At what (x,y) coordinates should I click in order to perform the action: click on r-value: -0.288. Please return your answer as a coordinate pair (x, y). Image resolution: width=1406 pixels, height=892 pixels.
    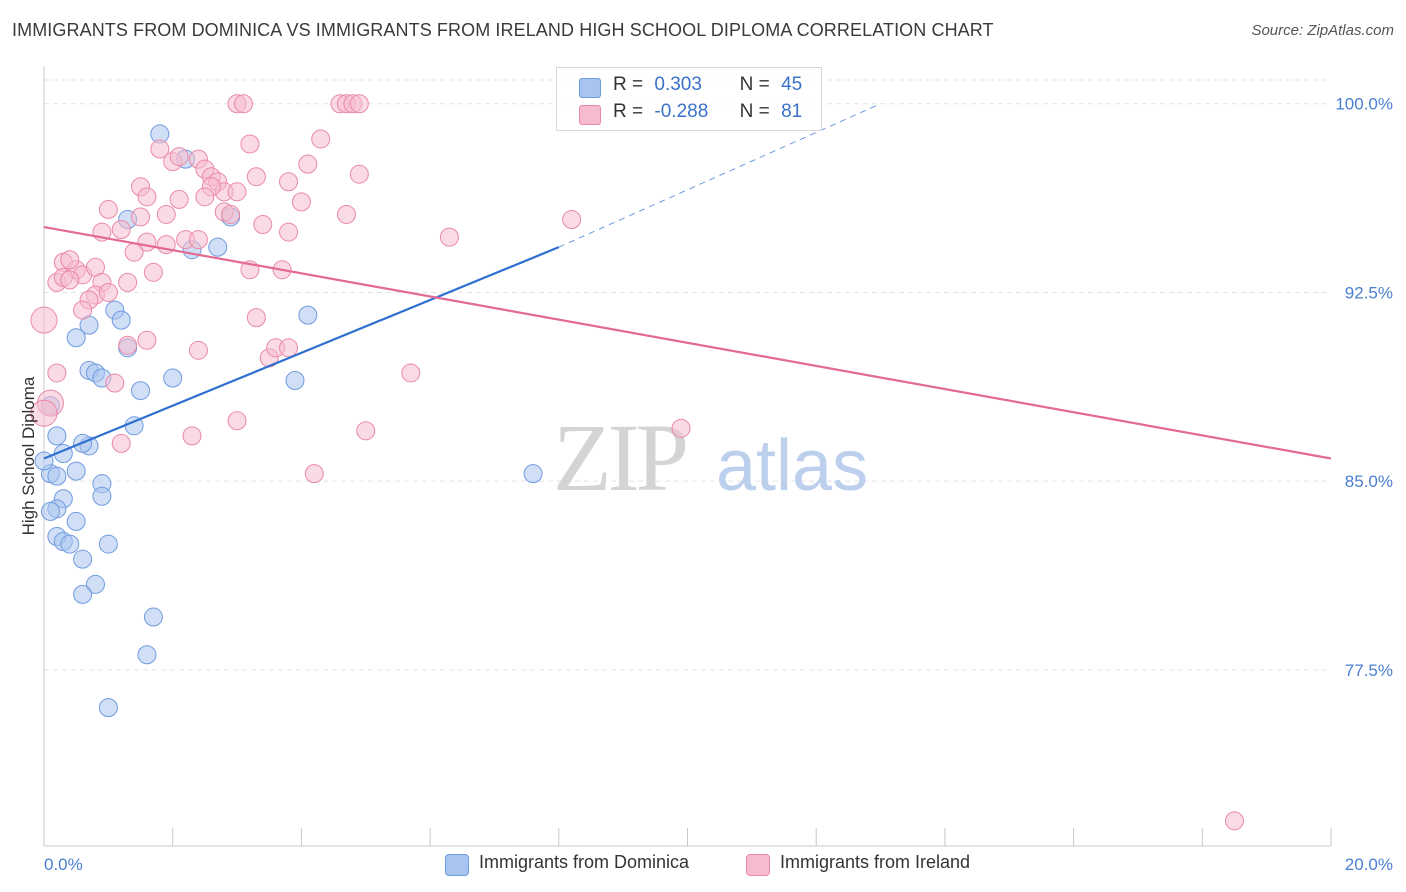
    Looking at the image, I should click on (681, 111).